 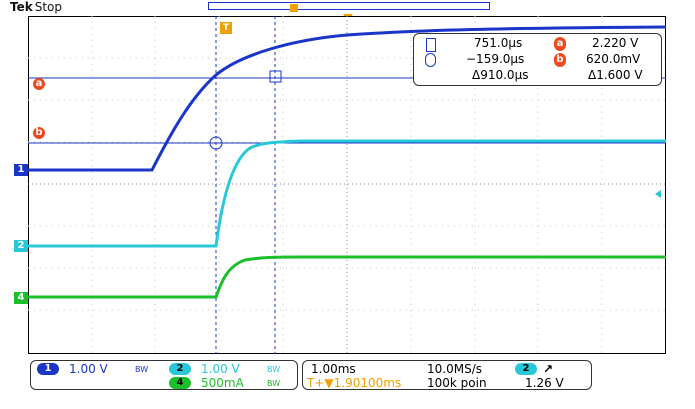 I want to click on trigger-time-marker: T, so click(x=226, y=28).